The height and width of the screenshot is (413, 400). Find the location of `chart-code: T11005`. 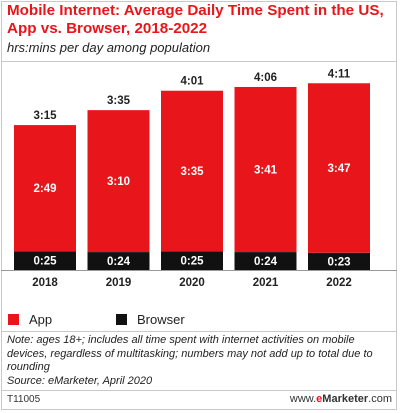

chart-code: T11005 is located at coordinates (23, 399).